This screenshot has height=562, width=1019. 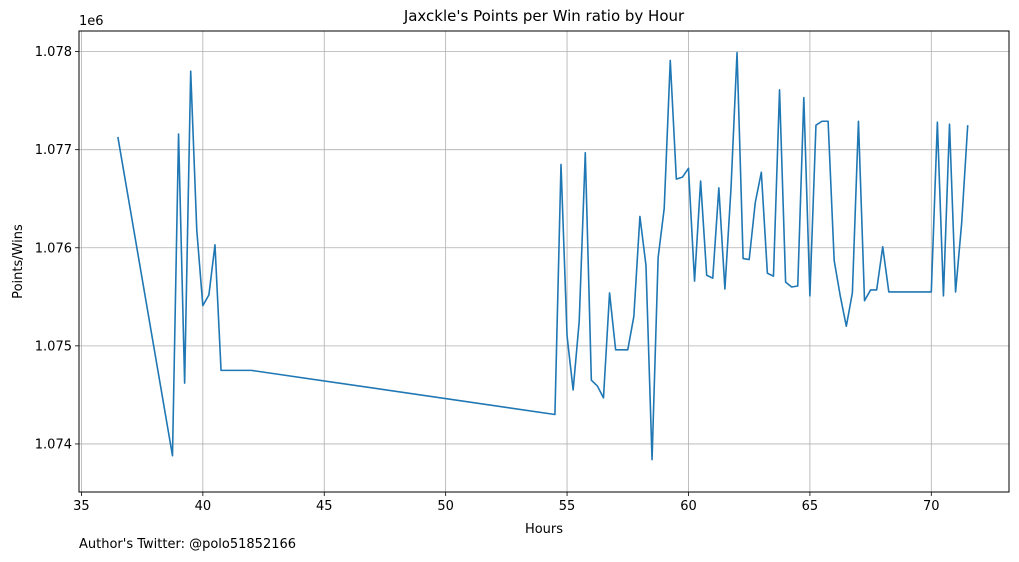 What do you see at coordinates (91, 21) in the screenshot?
I see `y-axis-offset-label: 1e6` at bounding box center [91, 21].